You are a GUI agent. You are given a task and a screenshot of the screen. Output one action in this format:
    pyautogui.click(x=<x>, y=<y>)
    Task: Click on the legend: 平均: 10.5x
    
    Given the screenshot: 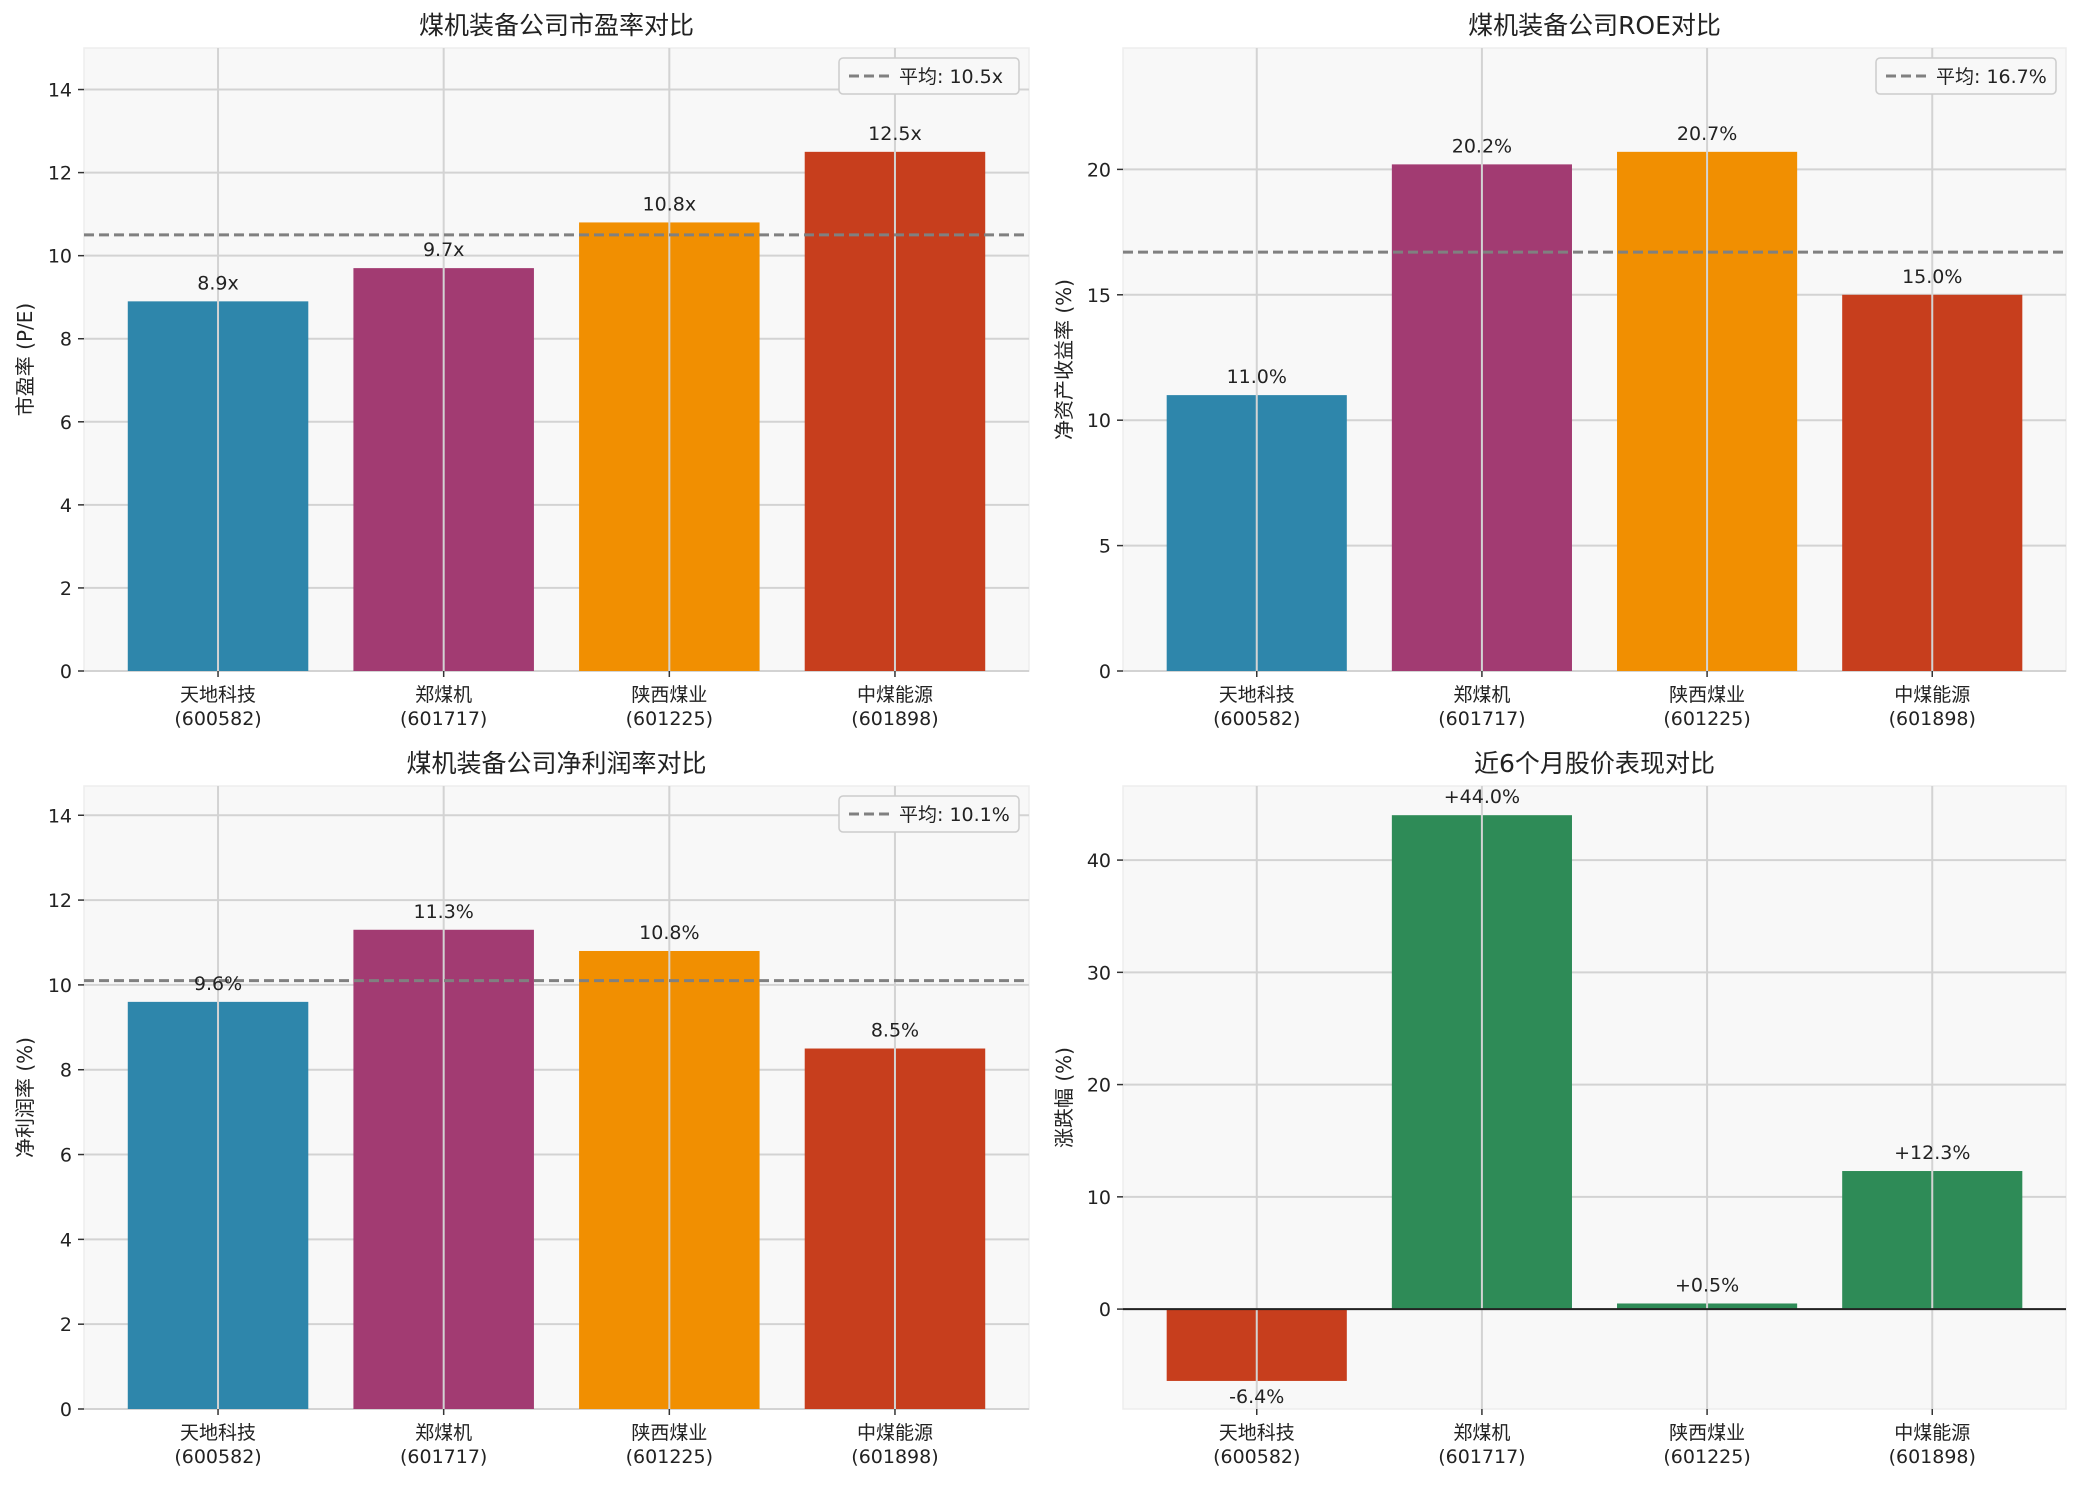 What is the action you would take?
    pyautogui.click(x=929, y=76)
    